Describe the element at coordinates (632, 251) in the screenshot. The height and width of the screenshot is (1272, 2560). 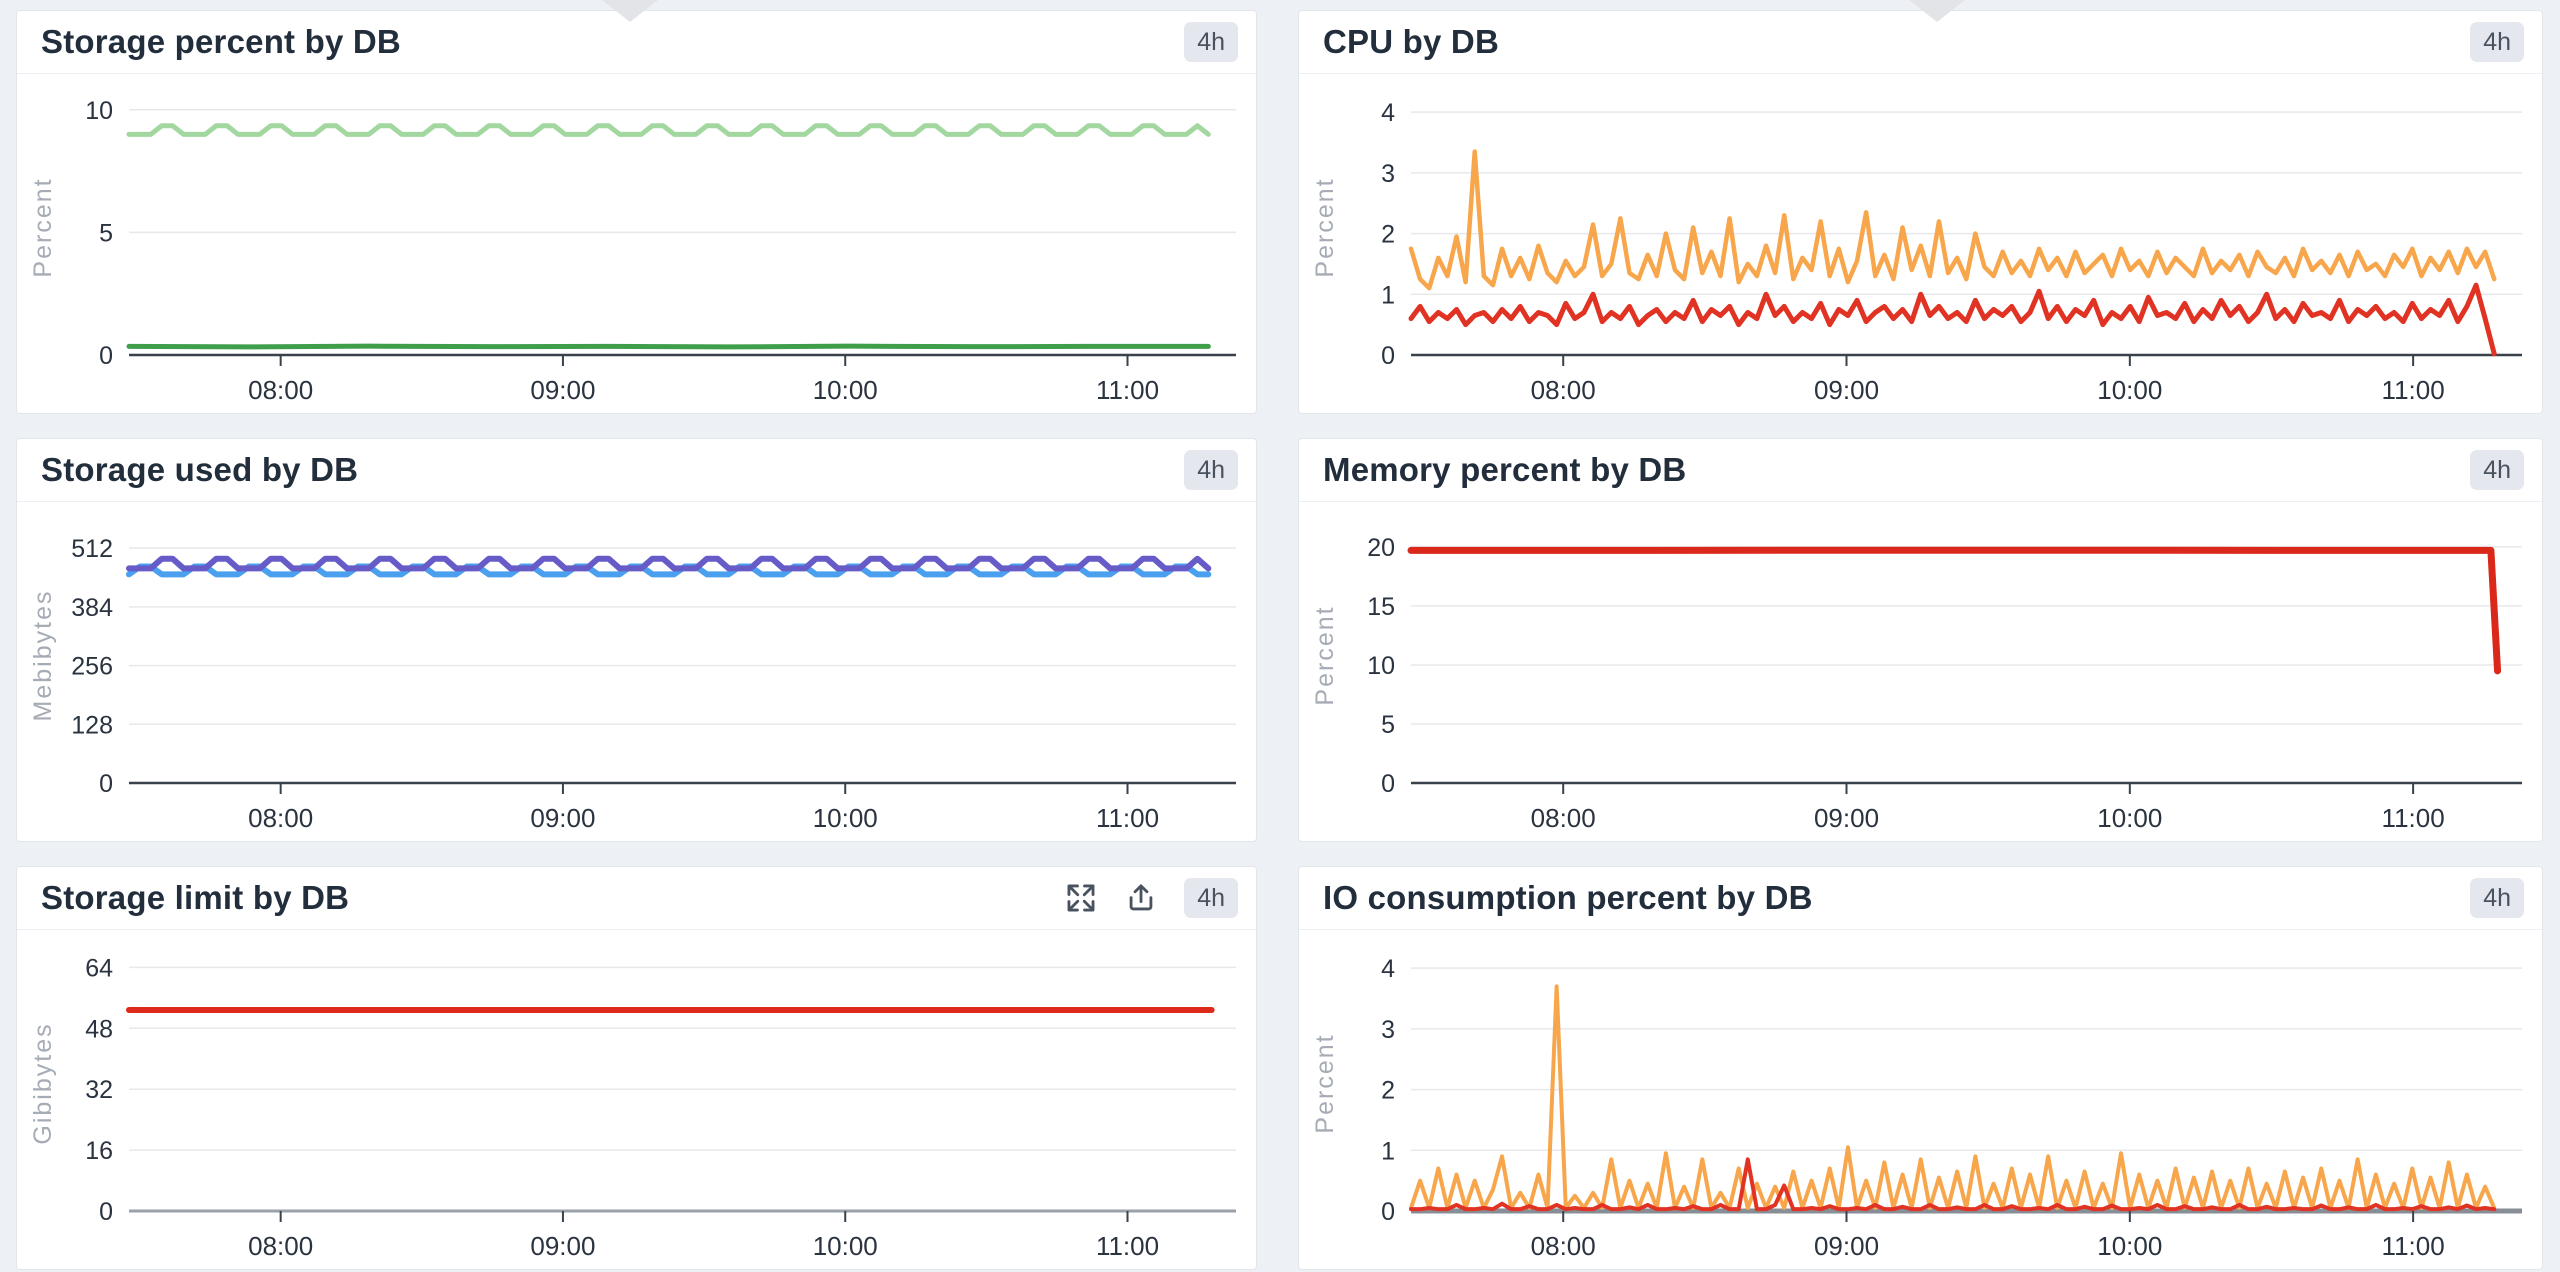
I see `chart-svg: 08:00 09:00 10:00 11:00 0 5 10 Percent` at that location.